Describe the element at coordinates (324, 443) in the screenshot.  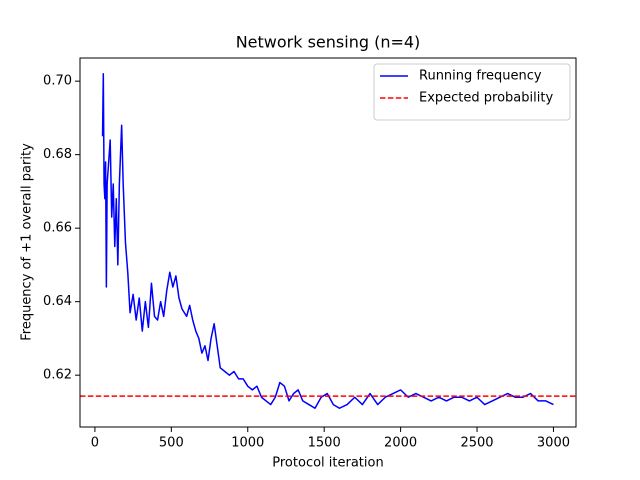
I see `x-tick-label: 1500` at that location.